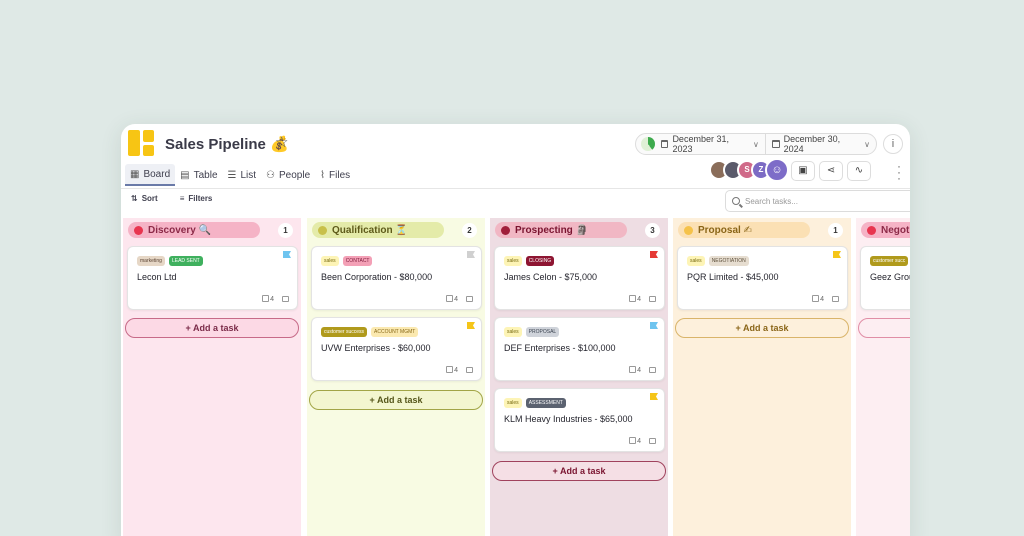 Image resolution: width=1024 pixels, height=536 pixels. Describe the element at coordinates (552, 230) in the screenshot. I see `column-title: Prospecting 🗿` at that location.